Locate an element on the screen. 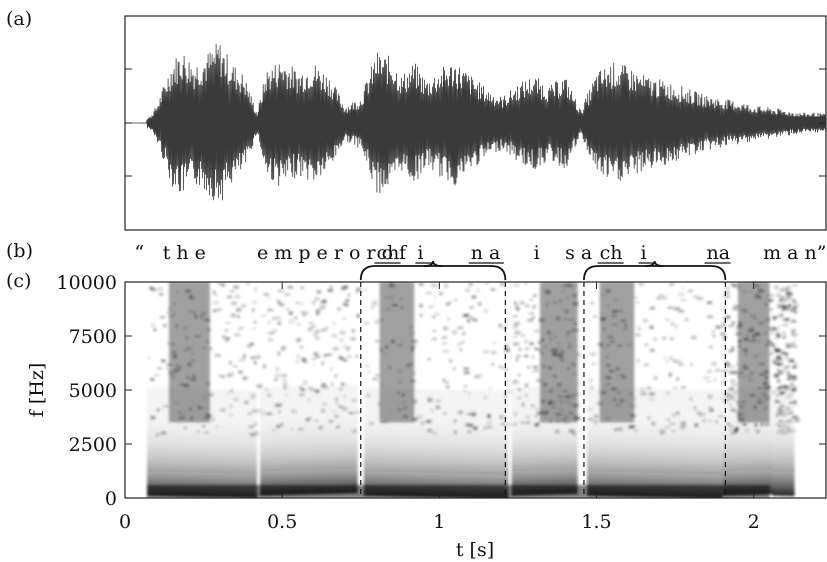  brace-tip is located at coordinates (654, 263).